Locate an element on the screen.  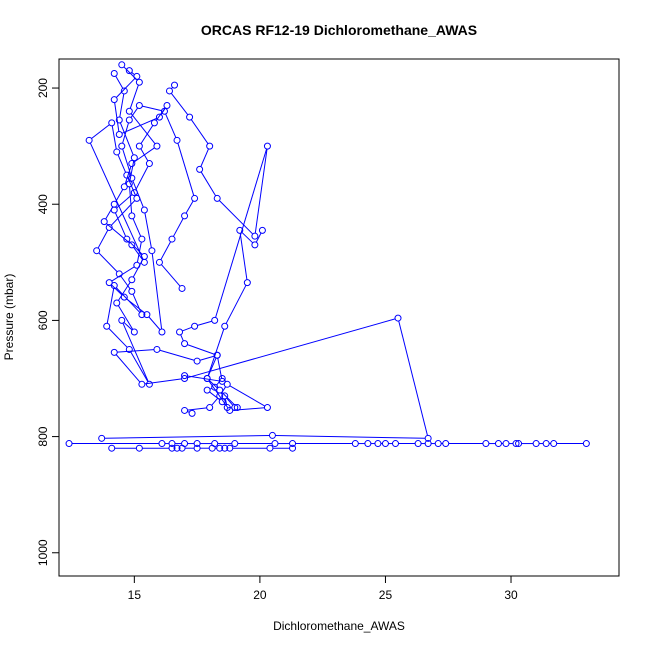
y-tick-label: 800 is located at coordinates (43, 436).